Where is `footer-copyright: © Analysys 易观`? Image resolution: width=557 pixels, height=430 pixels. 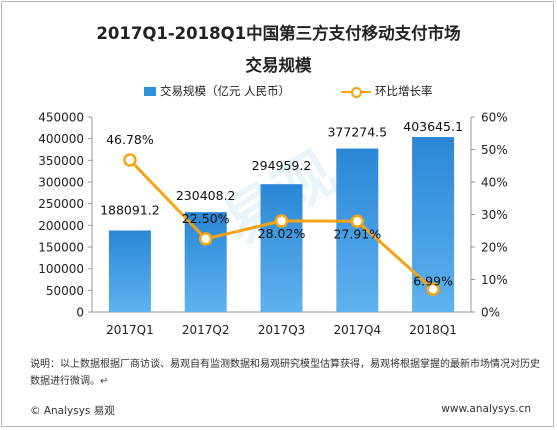
footer-copyright: © Analysys 易观 is located at coordinates (72, 411).